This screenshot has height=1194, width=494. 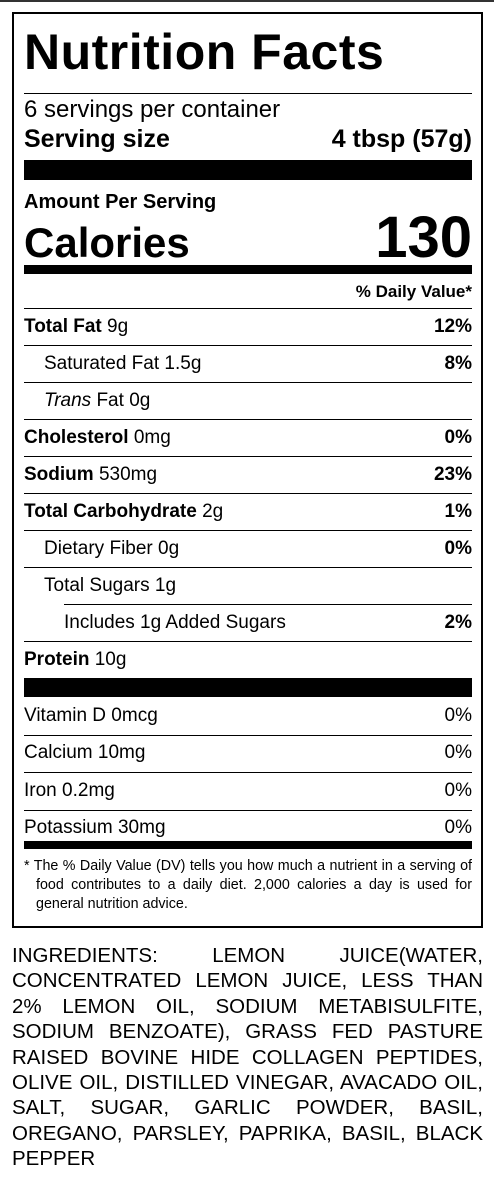 I want to click on nutrient-amount: 530mg, so click(x=128, y=474).